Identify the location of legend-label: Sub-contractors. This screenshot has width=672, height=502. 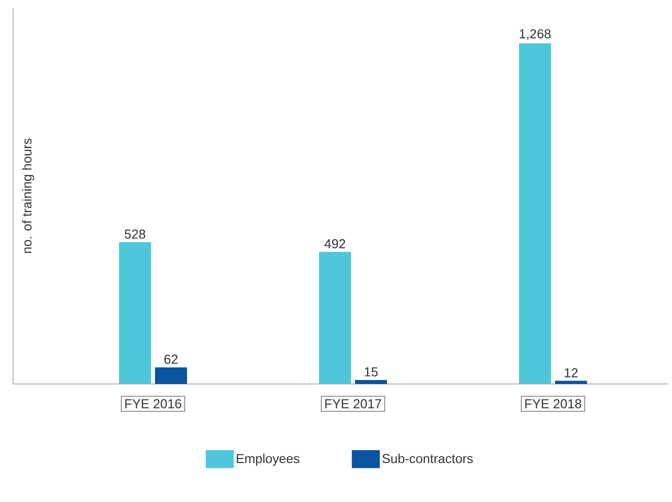
(427, 459).